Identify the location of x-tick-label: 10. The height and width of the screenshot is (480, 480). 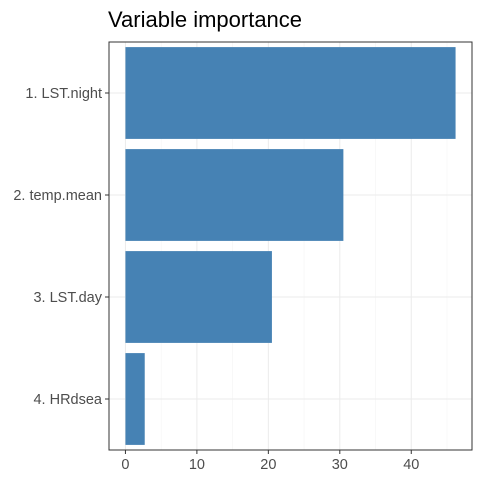
(197, 465).